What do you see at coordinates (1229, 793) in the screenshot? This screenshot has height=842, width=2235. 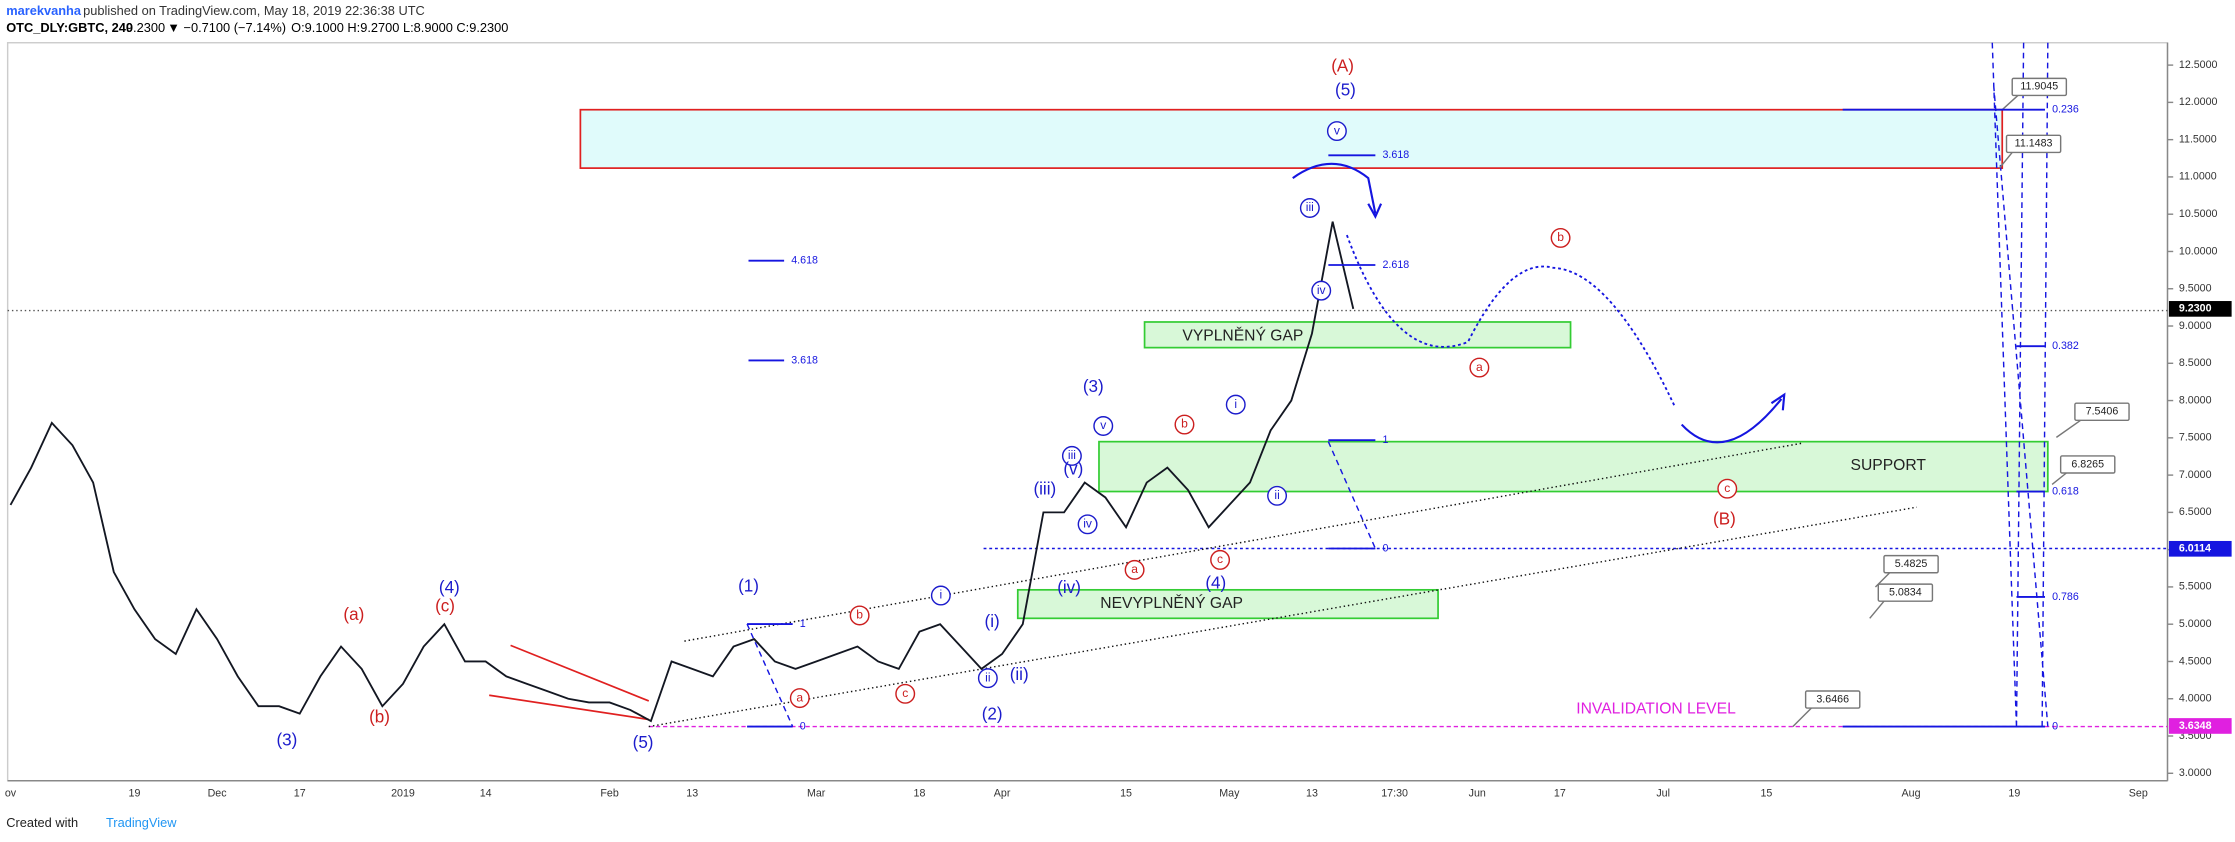 I see `x-tick-label: May` at bounding box center [1229, 793].